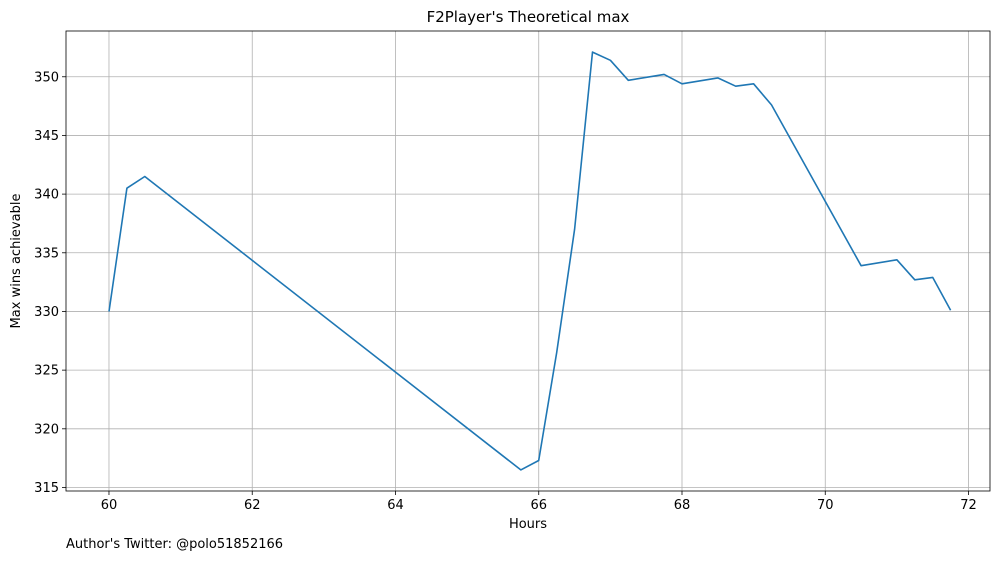 The image size is (1005, 562). I want to click on x-tick-label: 66, so click(538, 505).